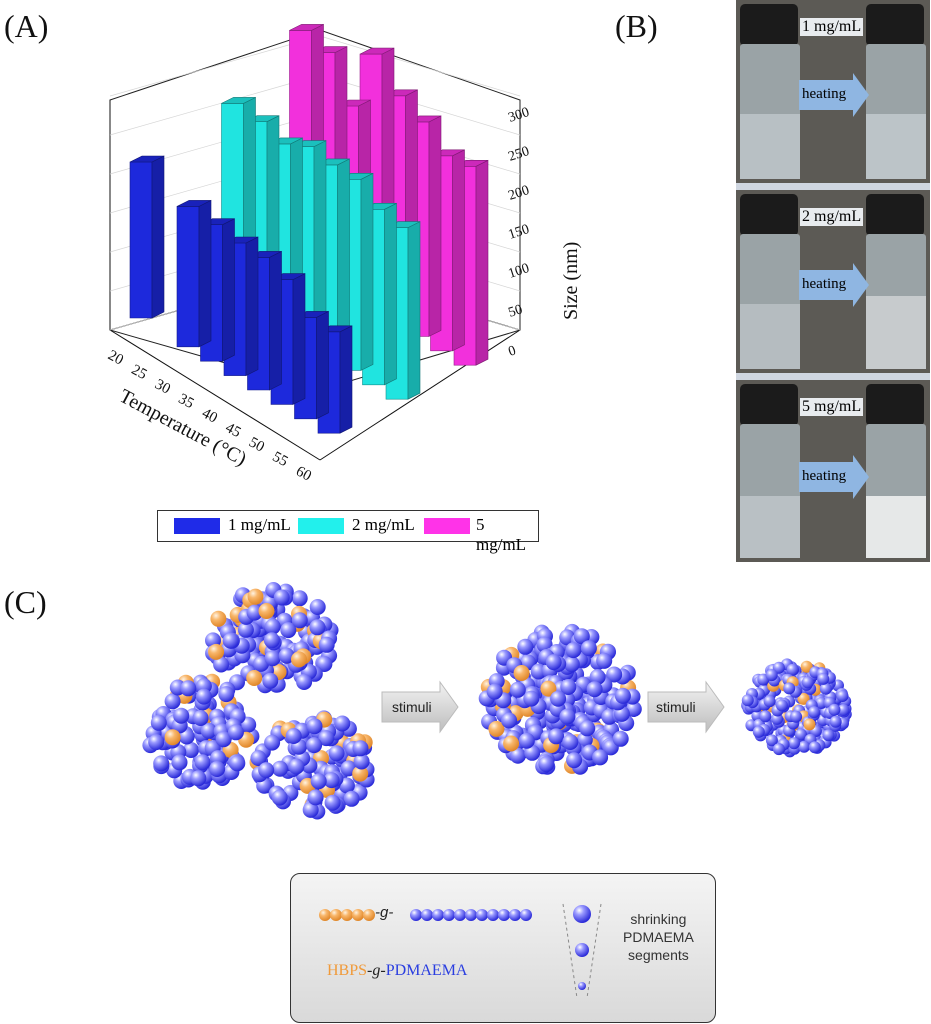 This screenshot has width=931, height=1024. Describe the element at coordinates (347, 915) in the screenshot. I see `hbps-chain` at that location.